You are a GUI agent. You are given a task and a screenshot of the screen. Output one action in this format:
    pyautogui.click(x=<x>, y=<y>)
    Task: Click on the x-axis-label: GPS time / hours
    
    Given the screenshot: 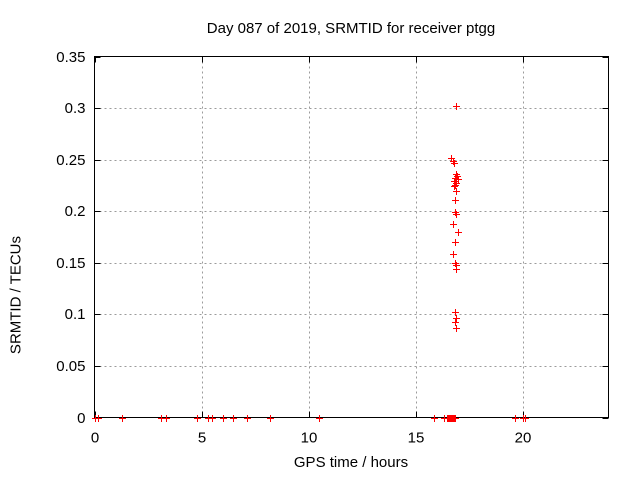 What is the action you would take?
    pyautogui.click(x=351, y=462)
    